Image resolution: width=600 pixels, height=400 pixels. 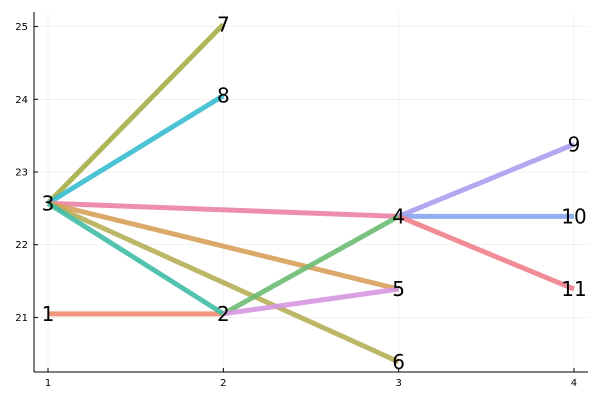 I want to click on node-label-3: 3, so click(x=48, y=203).